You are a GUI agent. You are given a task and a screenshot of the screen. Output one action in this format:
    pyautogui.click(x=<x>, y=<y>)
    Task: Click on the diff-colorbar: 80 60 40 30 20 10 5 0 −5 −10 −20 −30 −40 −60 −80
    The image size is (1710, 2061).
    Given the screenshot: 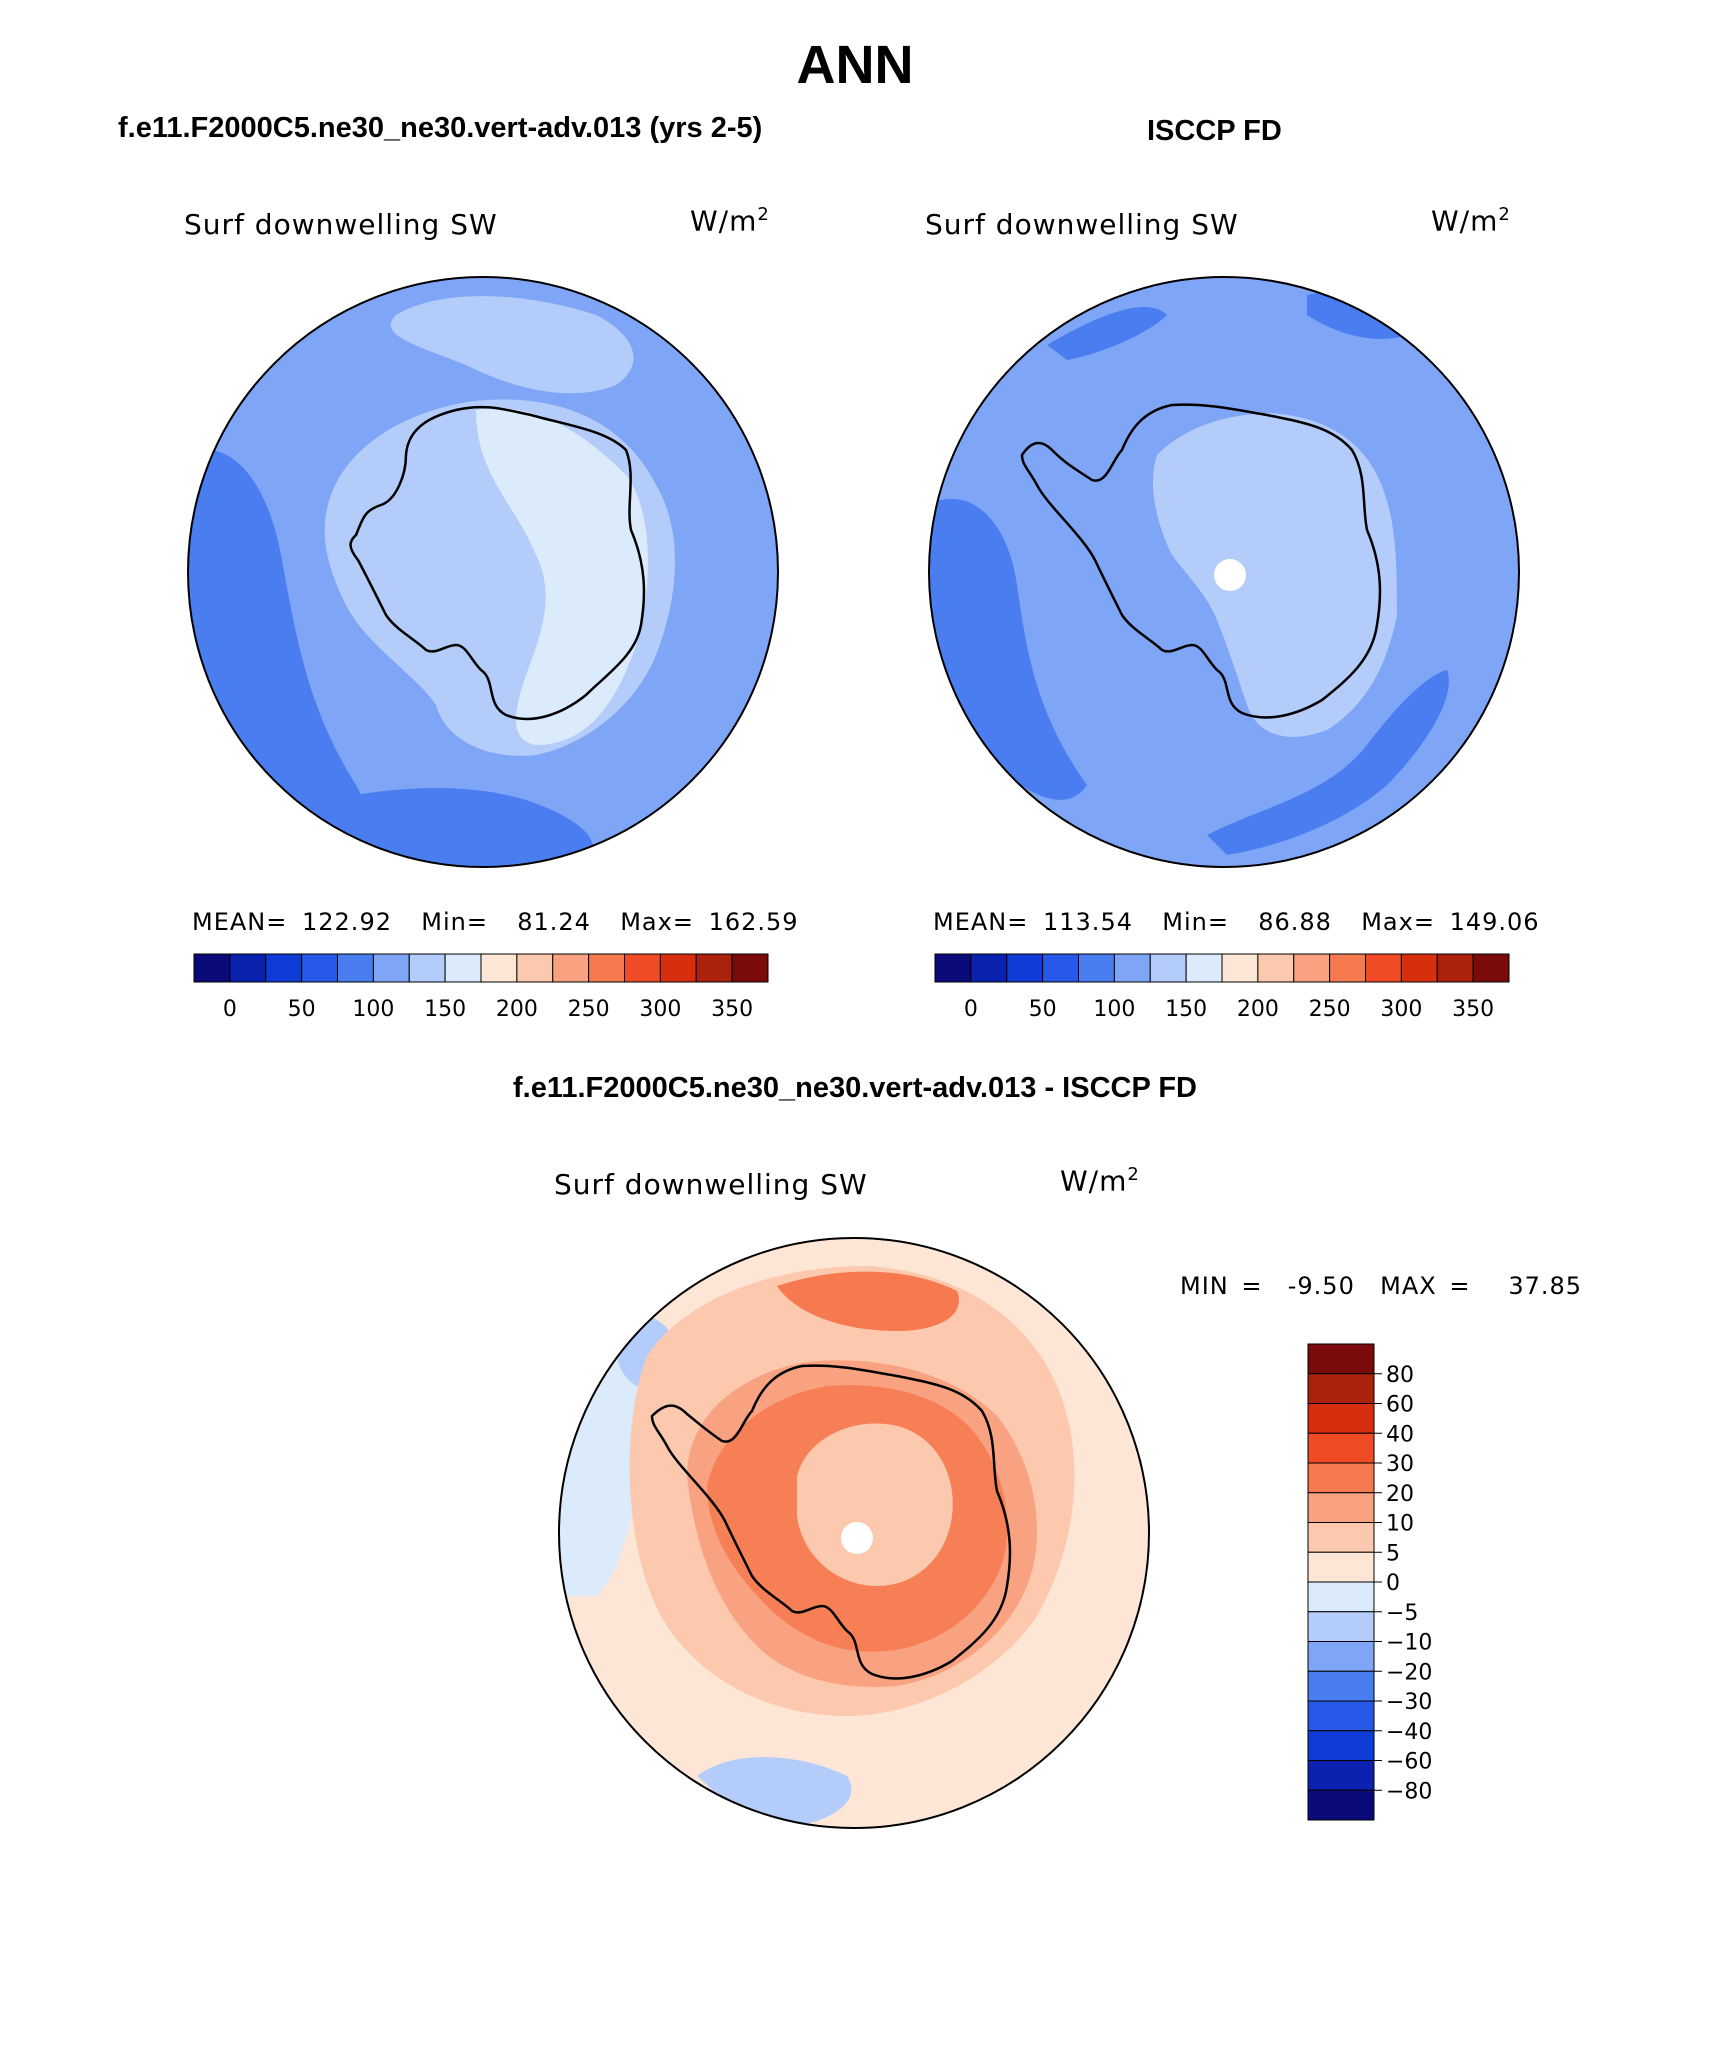 What is the action you would take?
    pyautogui.click(x=1369, y=1582)
    